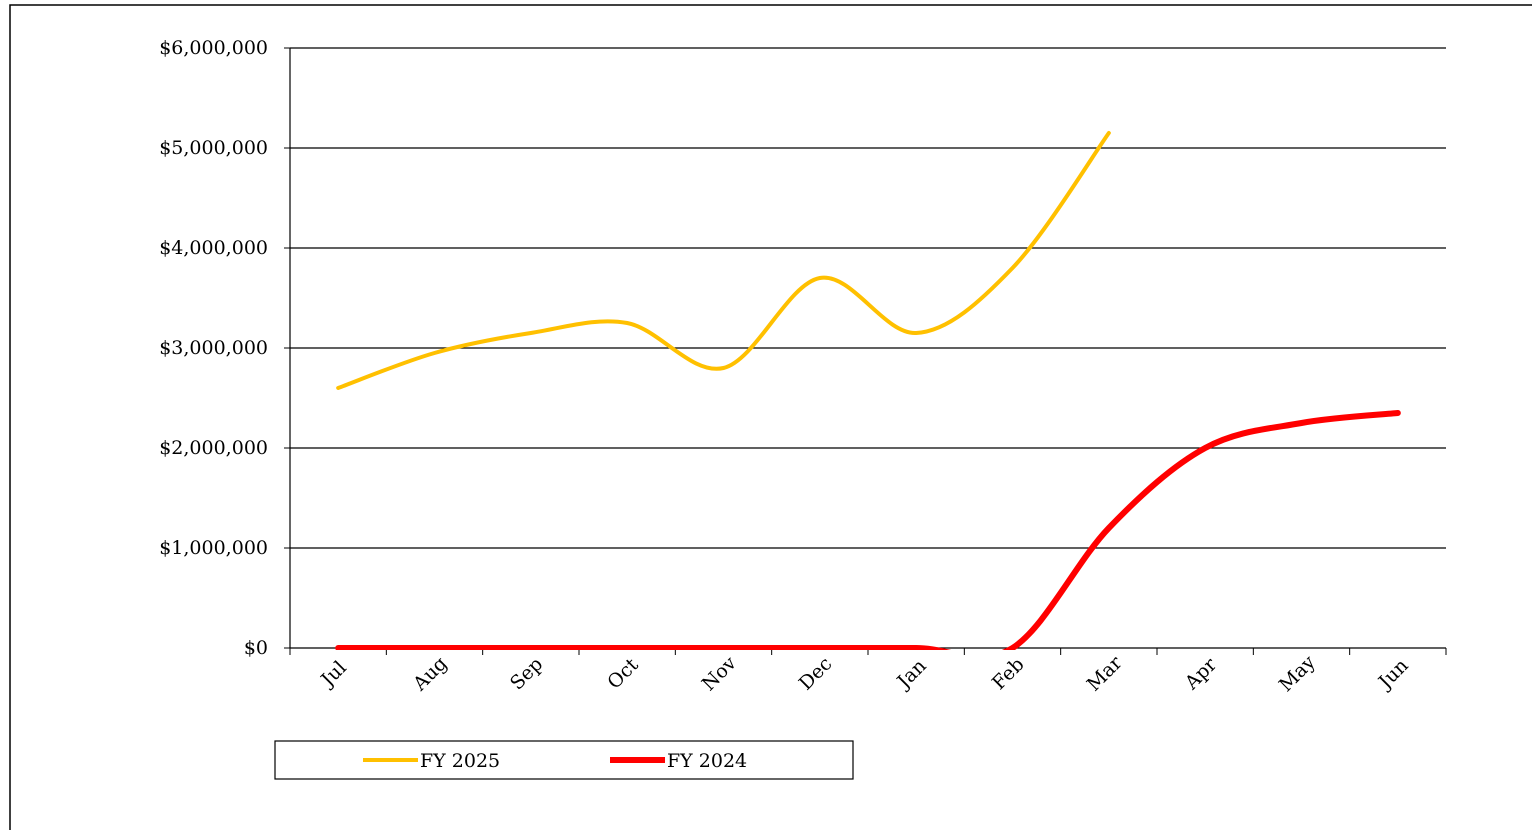 Image resolution: width=1532 pixels, height=830 pixels. I want to click on legend-label: FY 2025, so click(460, 761).